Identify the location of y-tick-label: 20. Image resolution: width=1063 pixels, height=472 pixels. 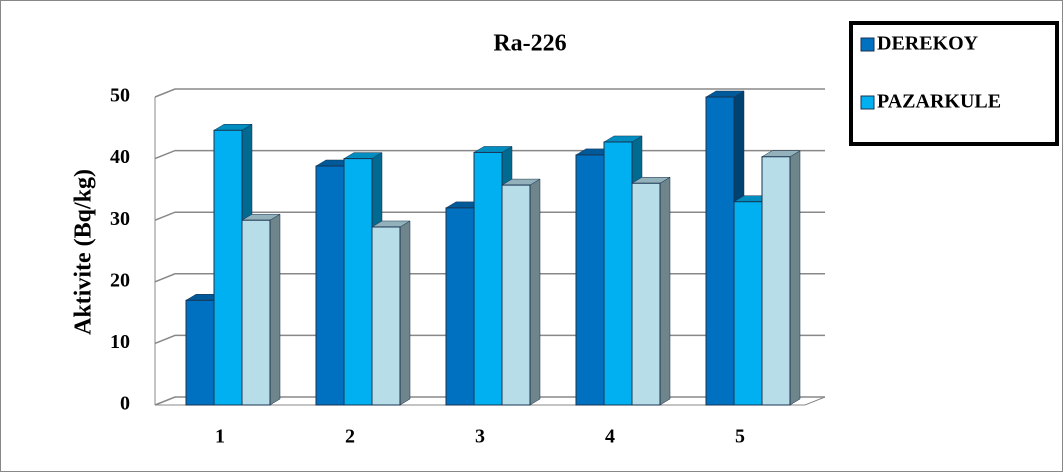
(120, 280).